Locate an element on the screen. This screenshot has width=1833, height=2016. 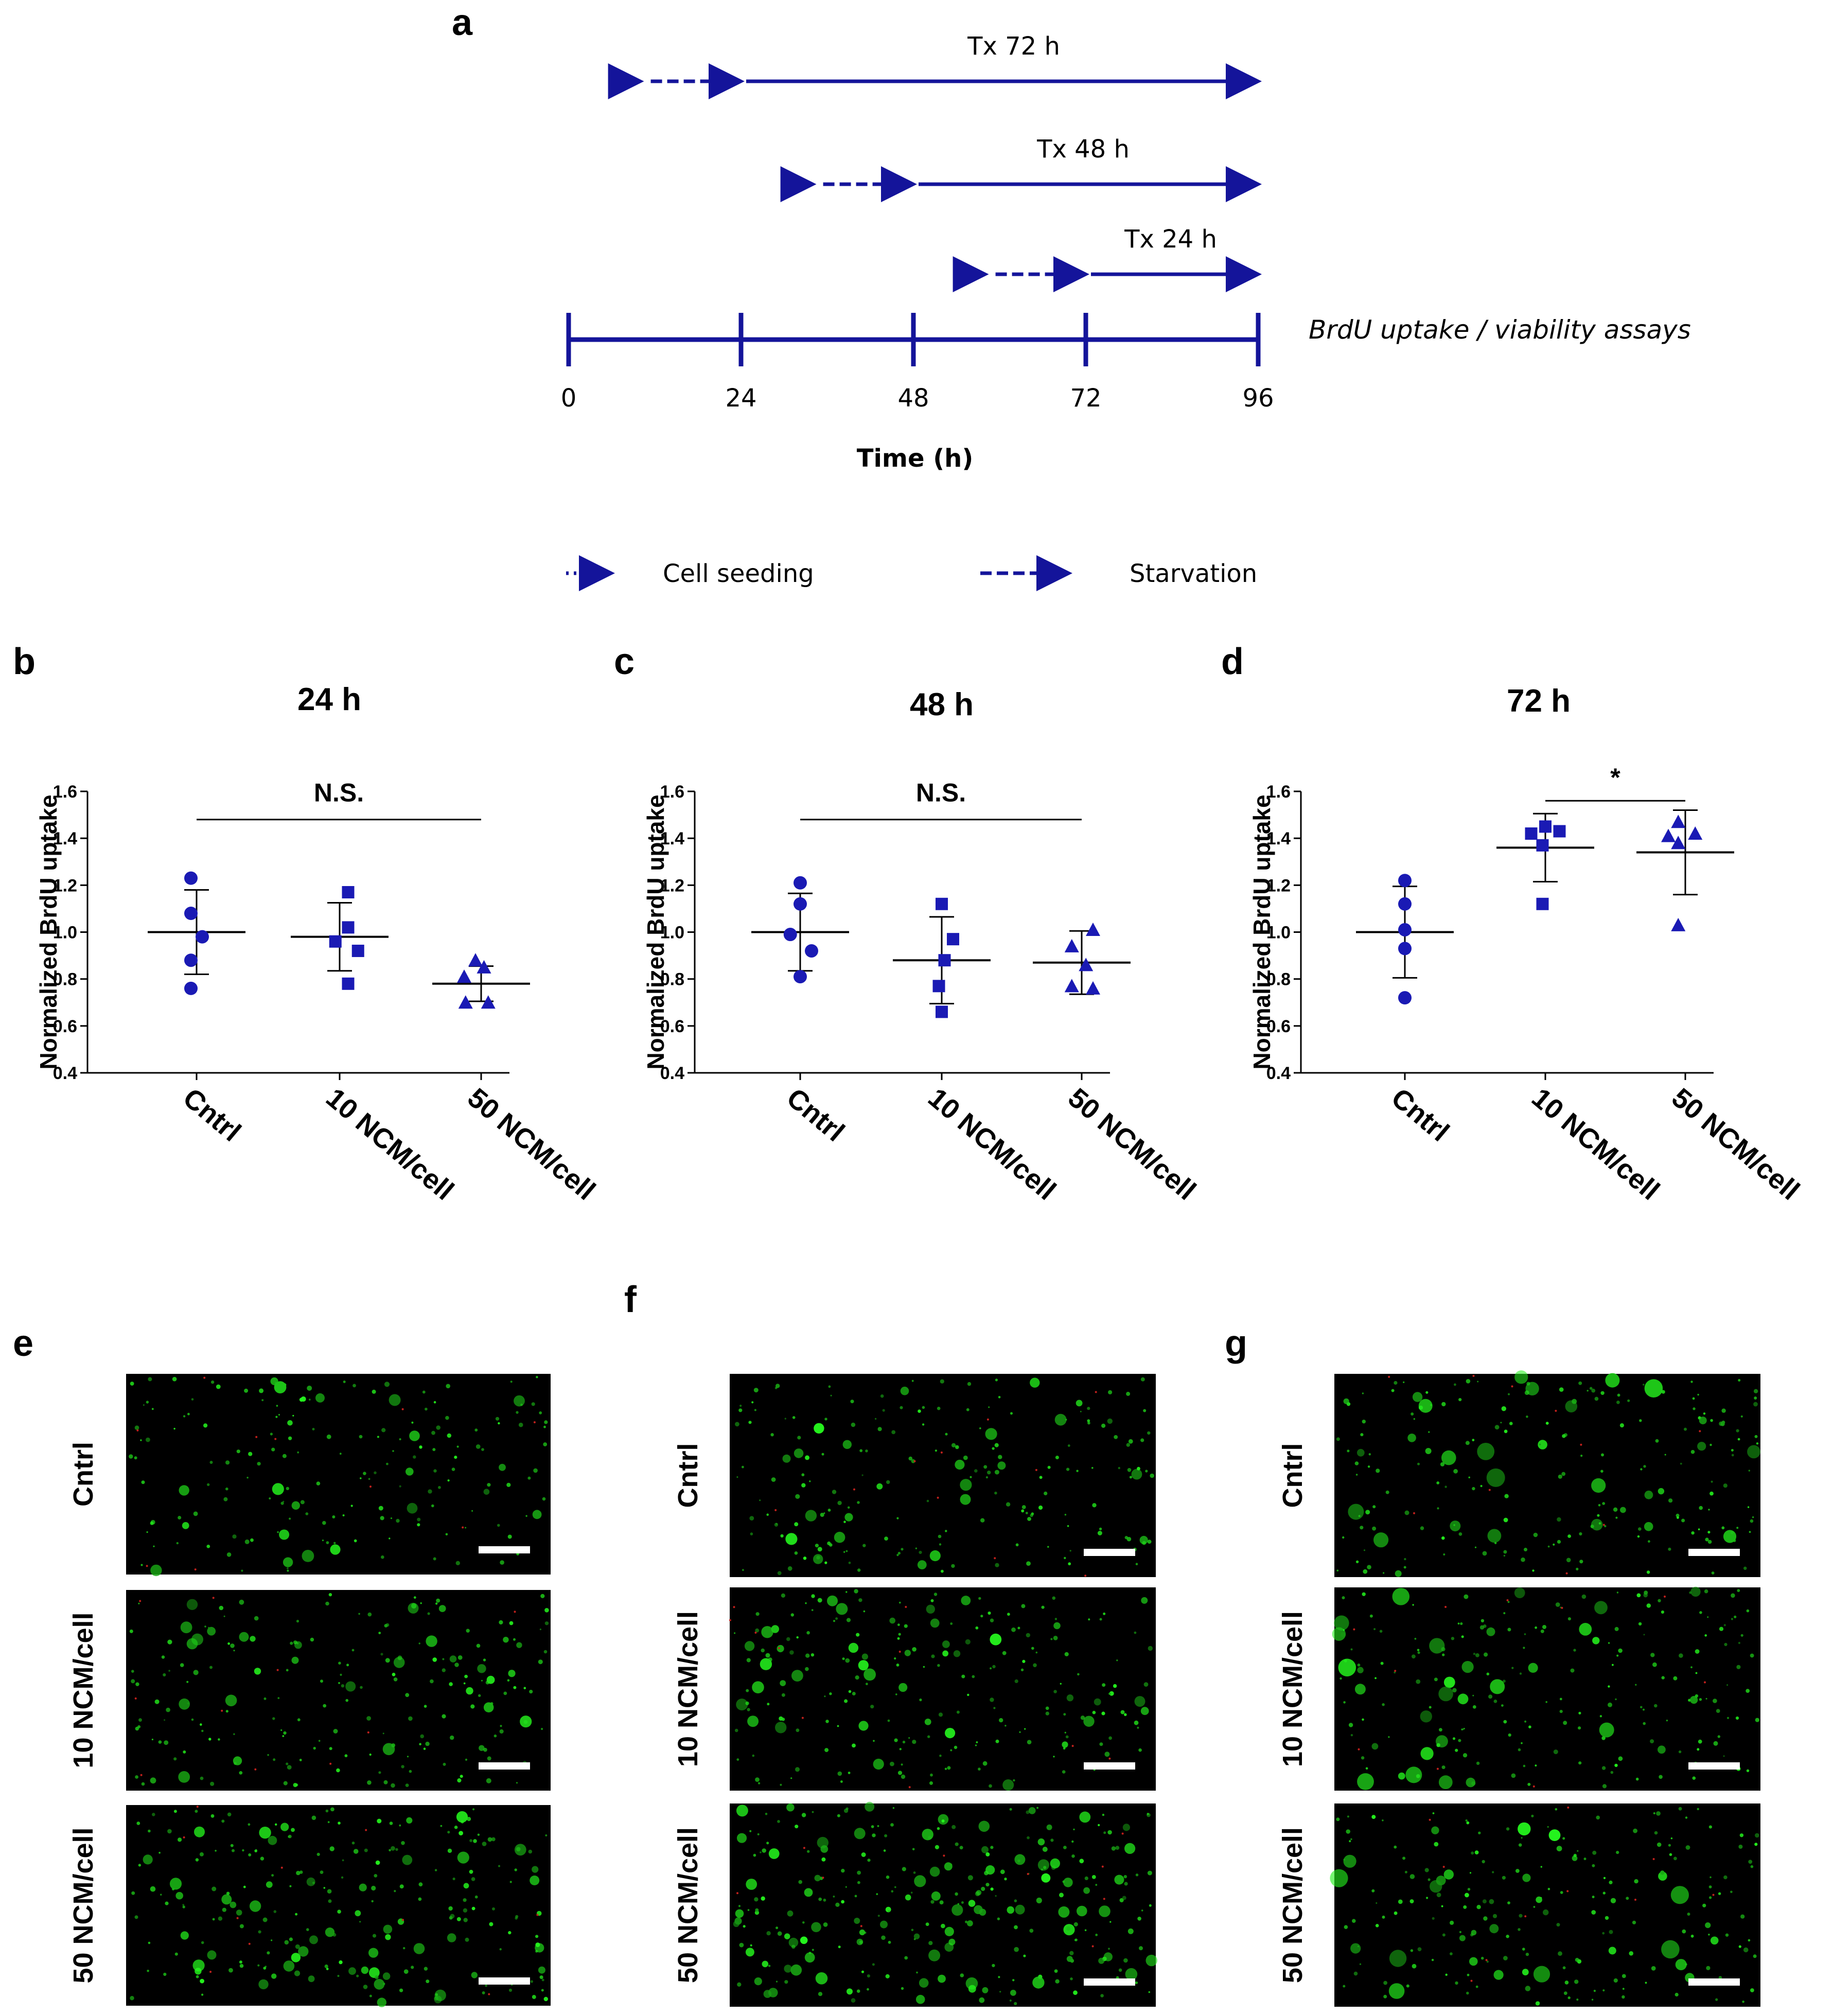
category-label: 50 NCM/cell is located at coordinates (1132, 1144).